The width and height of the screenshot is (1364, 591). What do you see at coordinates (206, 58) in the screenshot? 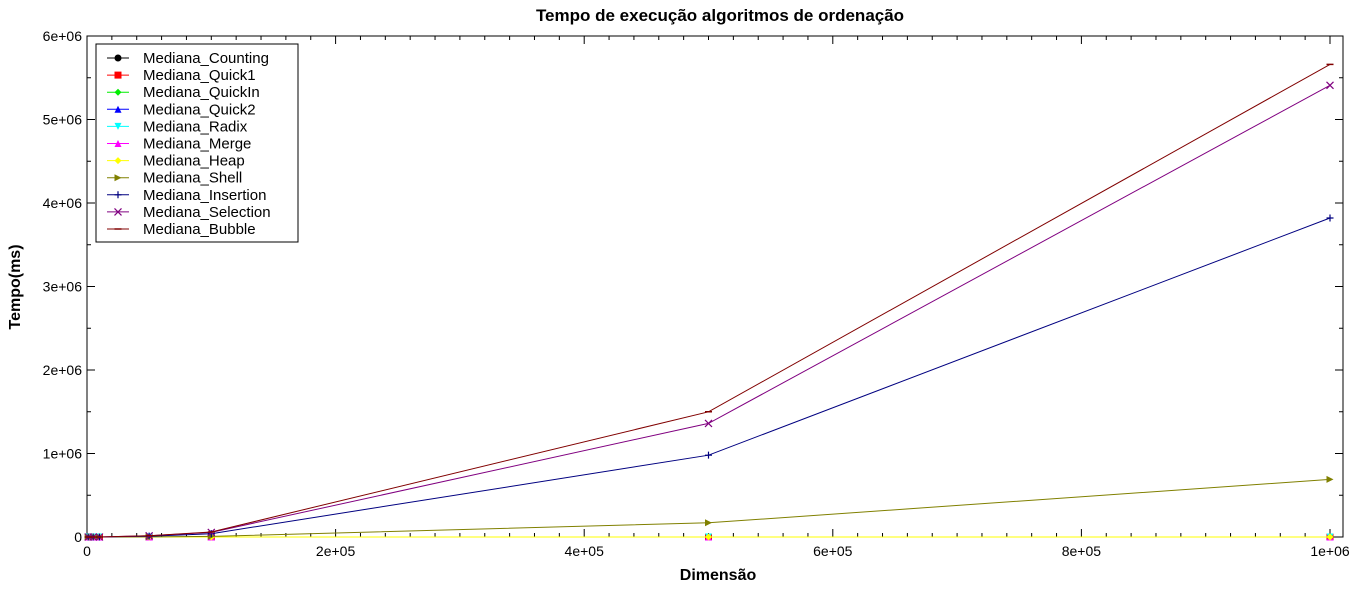
I see `legend-label: Mediana_Counting` at bounding box center [206, 58].